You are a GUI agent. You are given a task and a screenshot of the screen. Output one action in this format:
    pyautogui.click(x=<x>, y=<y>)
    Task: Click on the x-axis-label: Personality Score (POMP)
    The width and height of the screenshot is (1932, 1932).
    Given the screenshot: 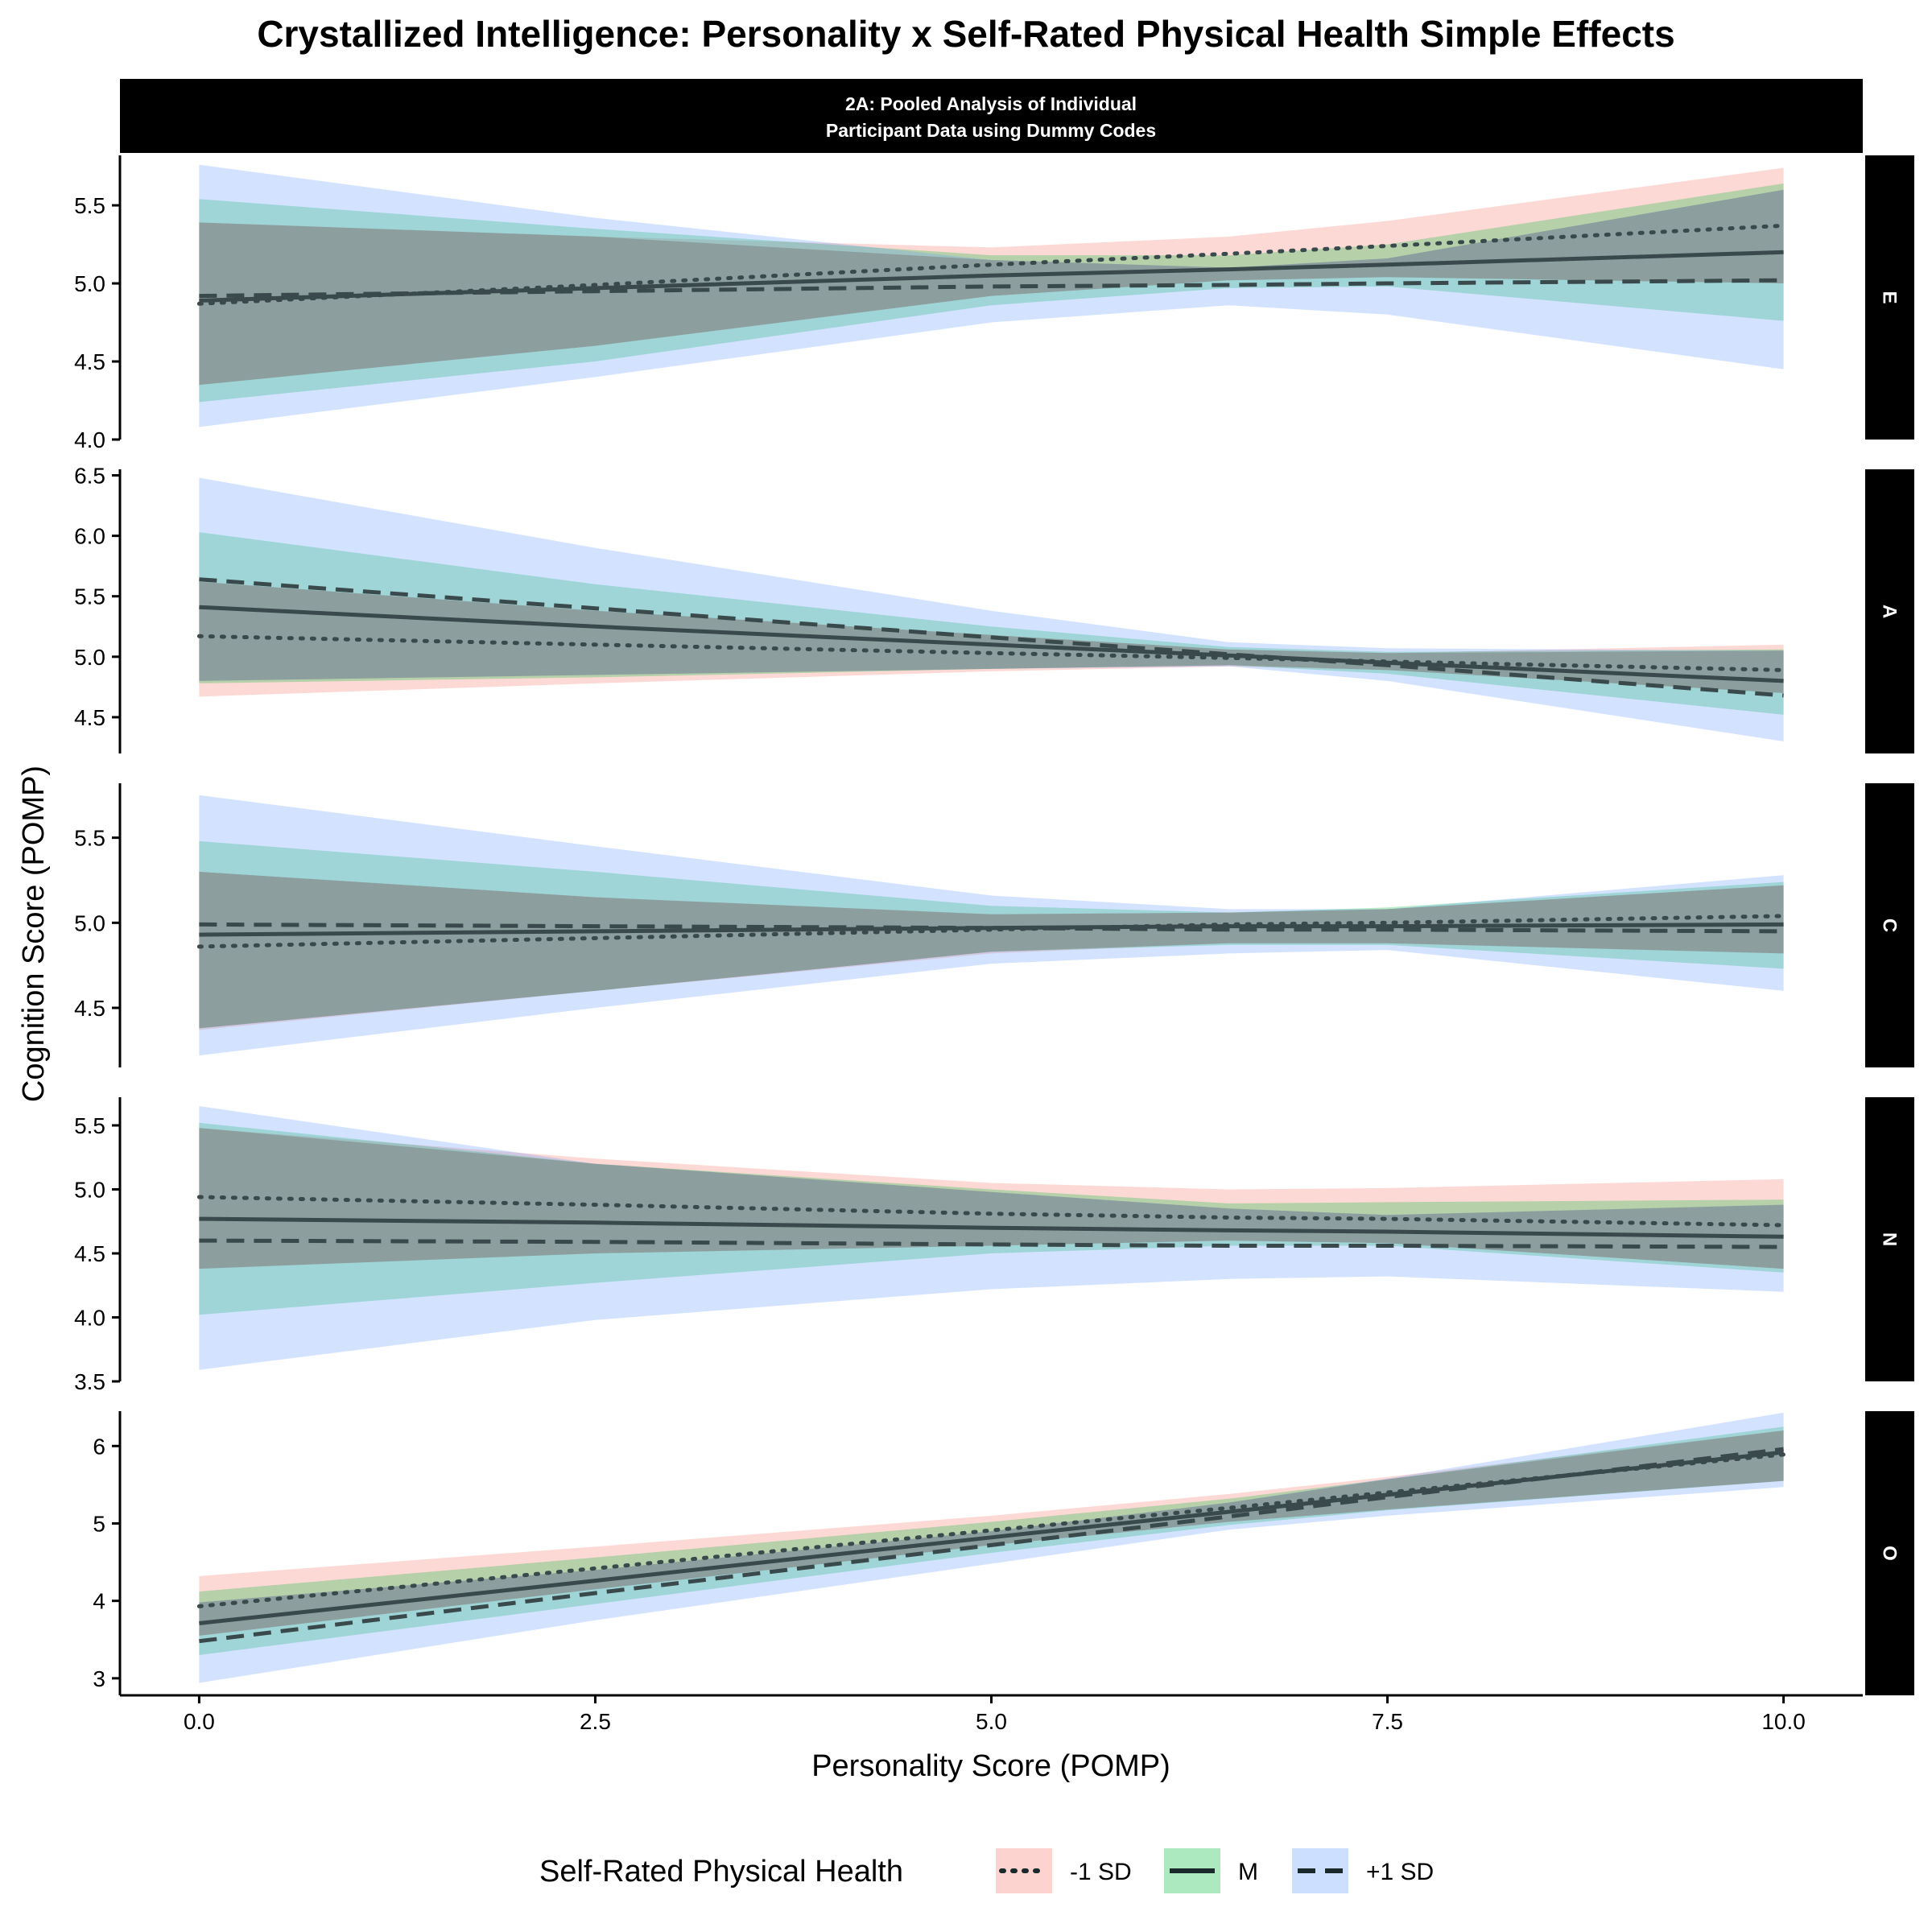 What is the action you would take?
    pyautogui.click(x=990, y=1766)
    